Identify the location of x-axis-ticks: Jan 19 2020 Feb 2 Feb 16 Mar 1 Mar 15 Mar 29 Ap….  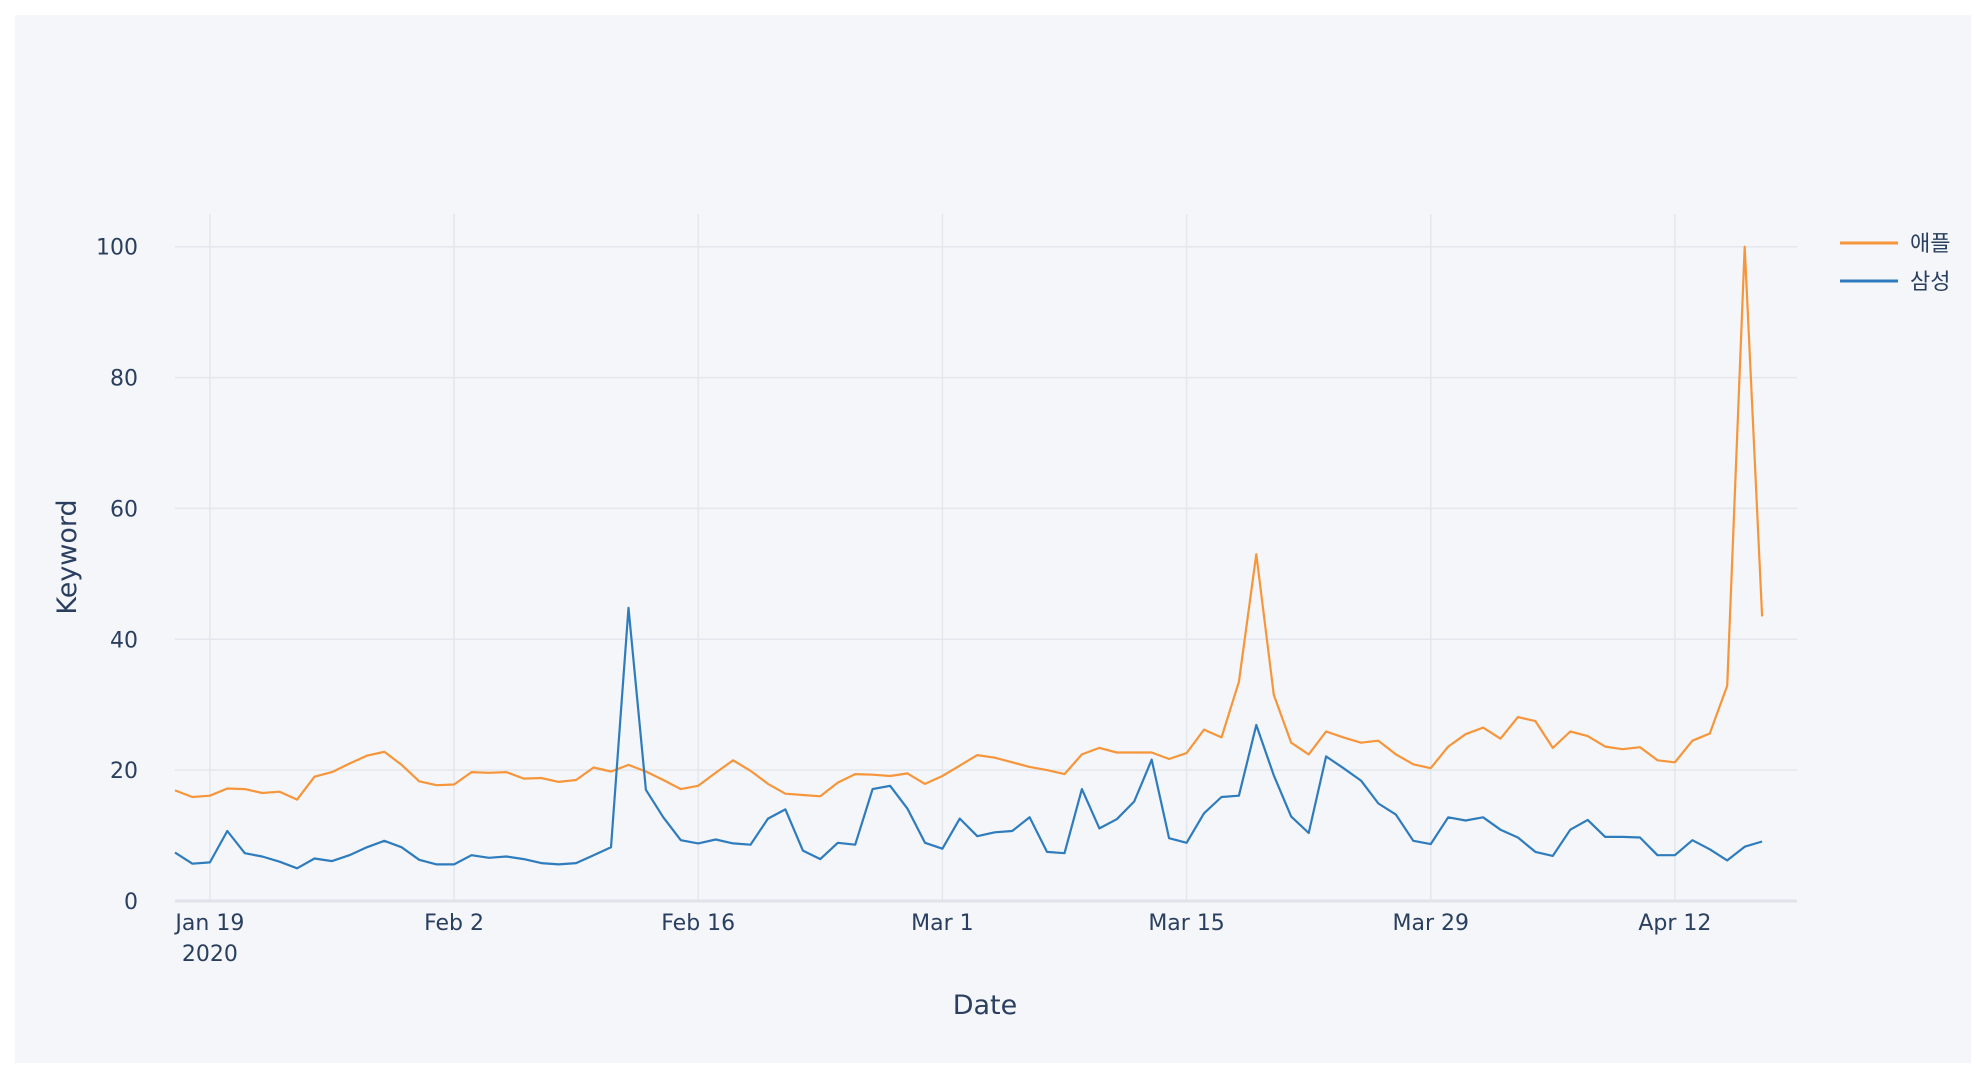
(942, 939).